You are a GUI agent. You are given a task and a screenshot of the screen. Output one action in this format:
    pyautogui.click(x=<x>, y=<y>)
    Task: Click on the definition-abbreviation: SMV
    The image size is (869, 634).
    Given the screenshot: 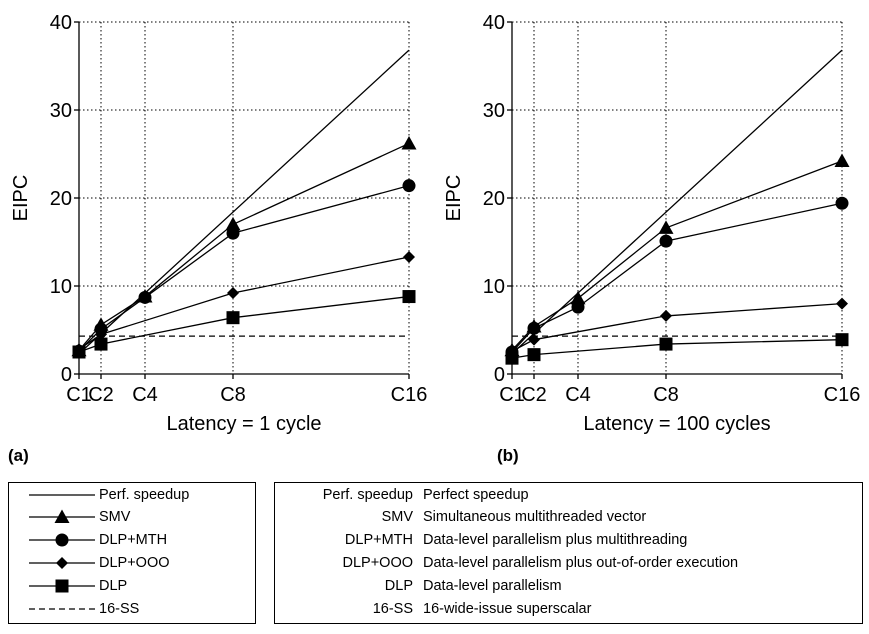 What is the action you would take?
    pyautogui.click(x=397, y=517)
    